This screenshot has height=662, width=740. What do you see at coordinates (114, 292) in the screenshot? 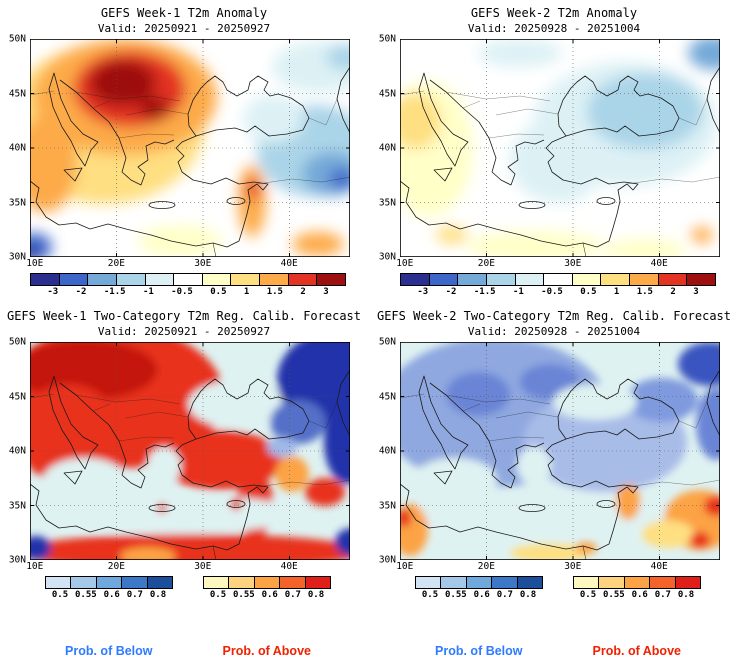
I see `tick-label: -1.5` at bounding box center [114, 292].